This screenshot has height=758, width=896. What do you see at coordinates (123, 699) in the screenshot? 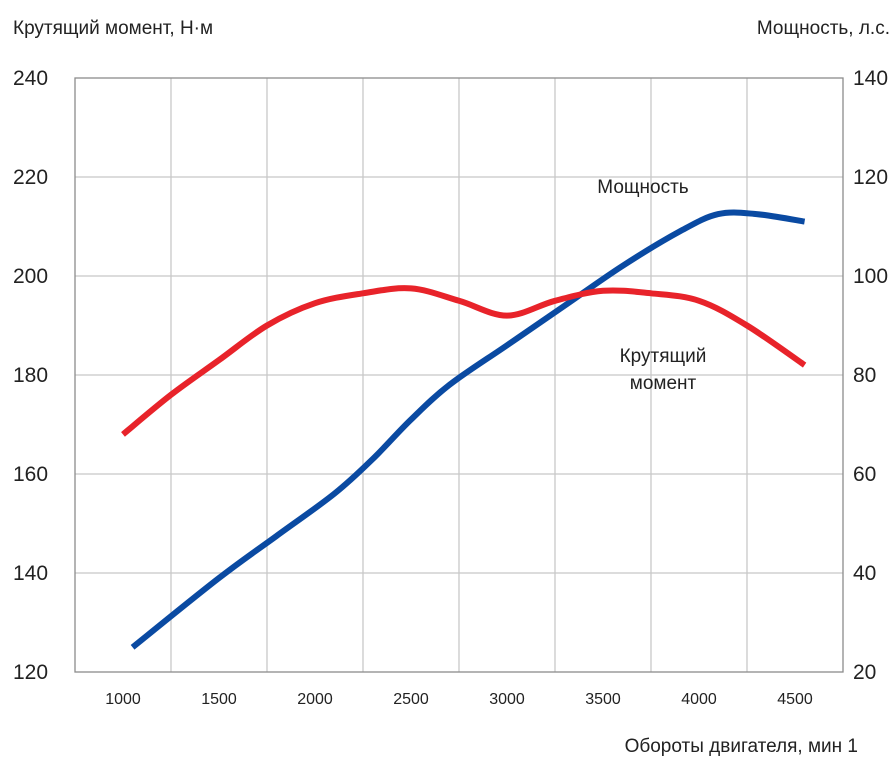
I see `x-tick-label: 1000` at bounding box center [123, 699].